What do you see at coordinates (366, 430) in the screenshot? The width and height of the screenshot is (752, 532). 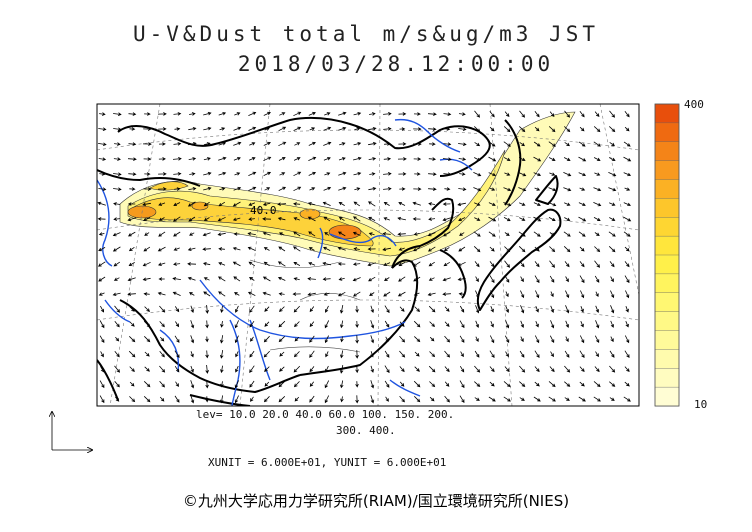 I see `contour-levels-line2: 300. 400.` at bounding box center [366, 430].